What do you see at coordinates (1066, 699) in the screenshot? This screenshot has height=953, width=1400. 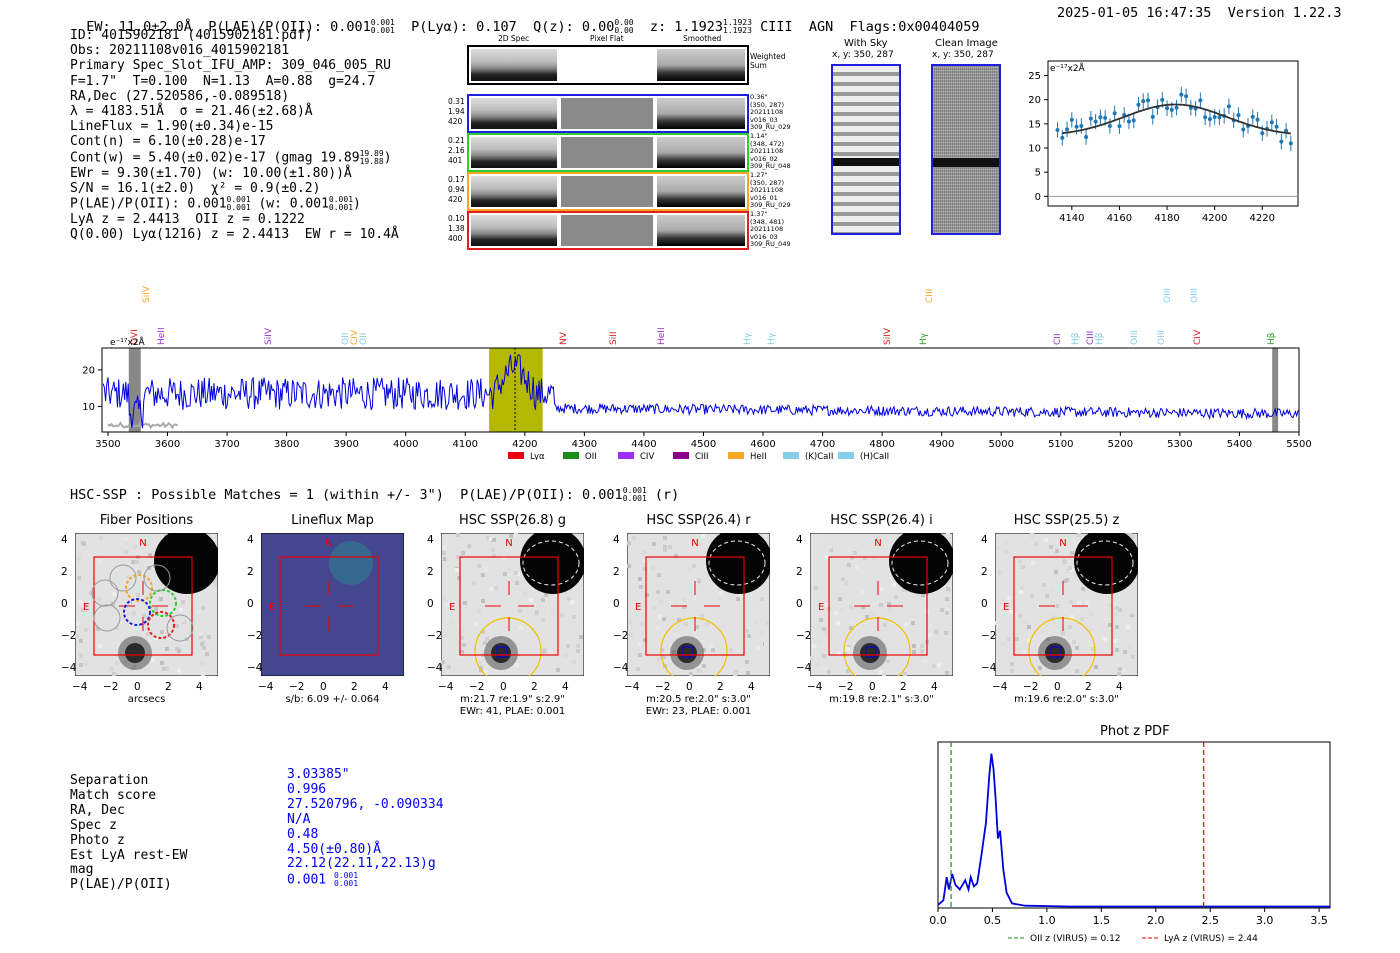 I see `hsc-caption: m:19.6 re:2.0" s:3.0"` at bounding box center [1066, 699].